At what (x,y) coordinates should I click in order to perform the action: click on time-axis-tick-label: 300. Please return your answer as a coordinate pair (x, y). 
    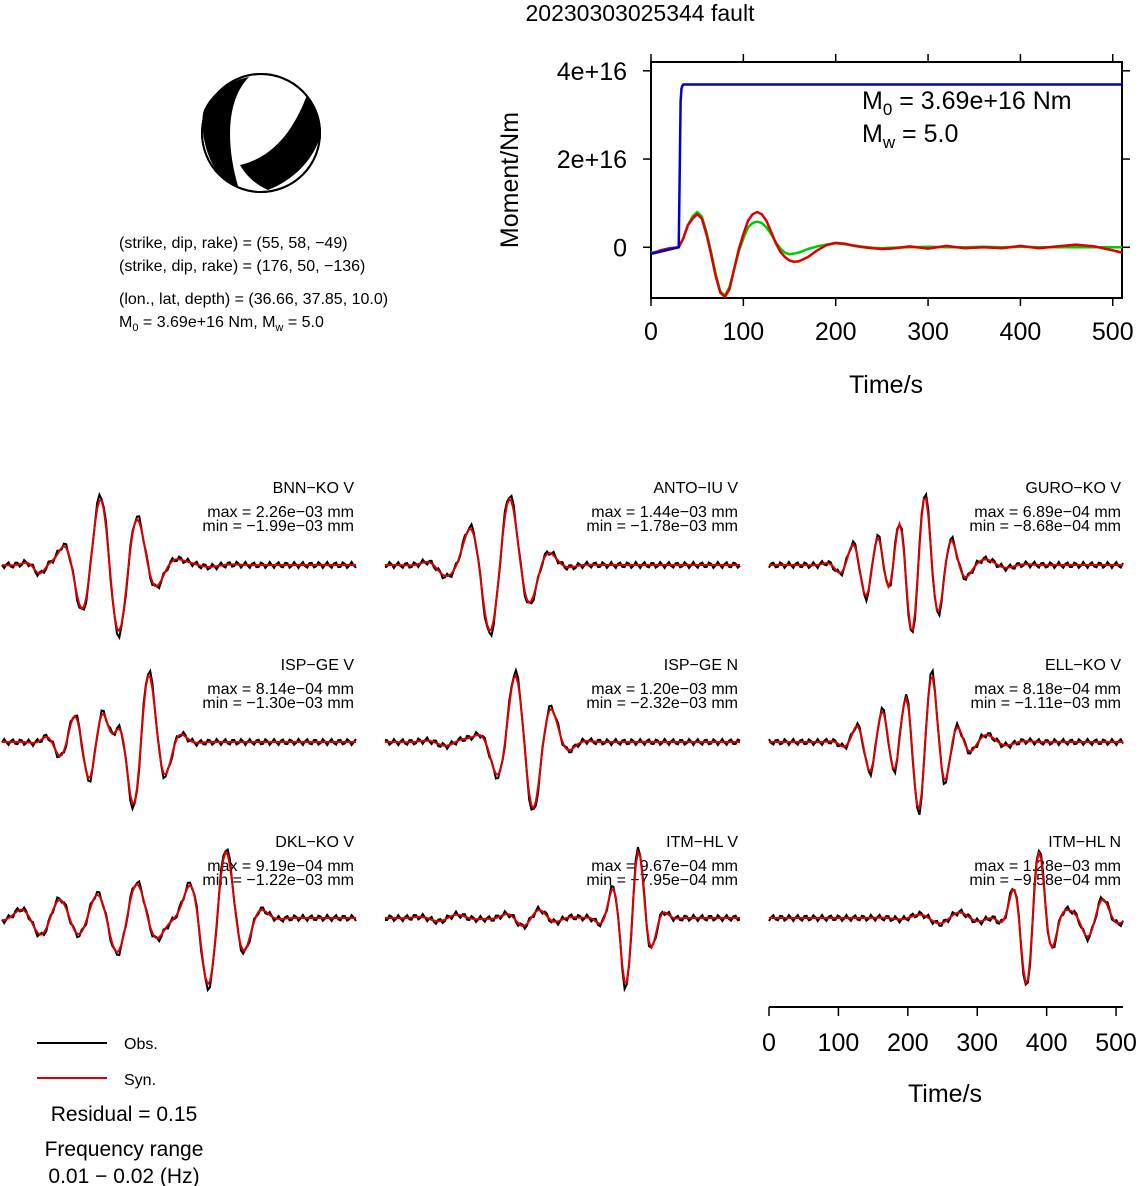
    Looking at the image, I should click on (977, 1043).